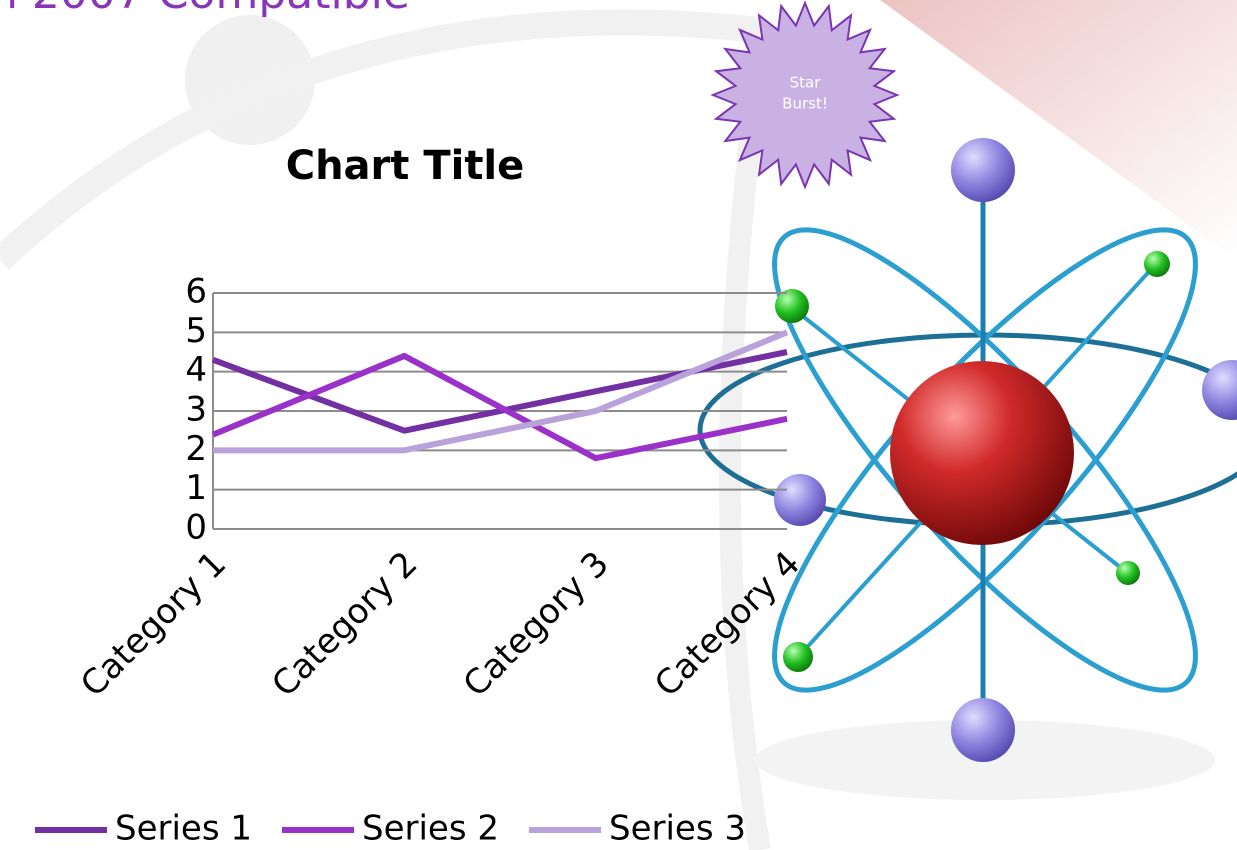 This screenshot has width=1237, height=850. I want to click on y-tick-label: 3, so click(196, 410).